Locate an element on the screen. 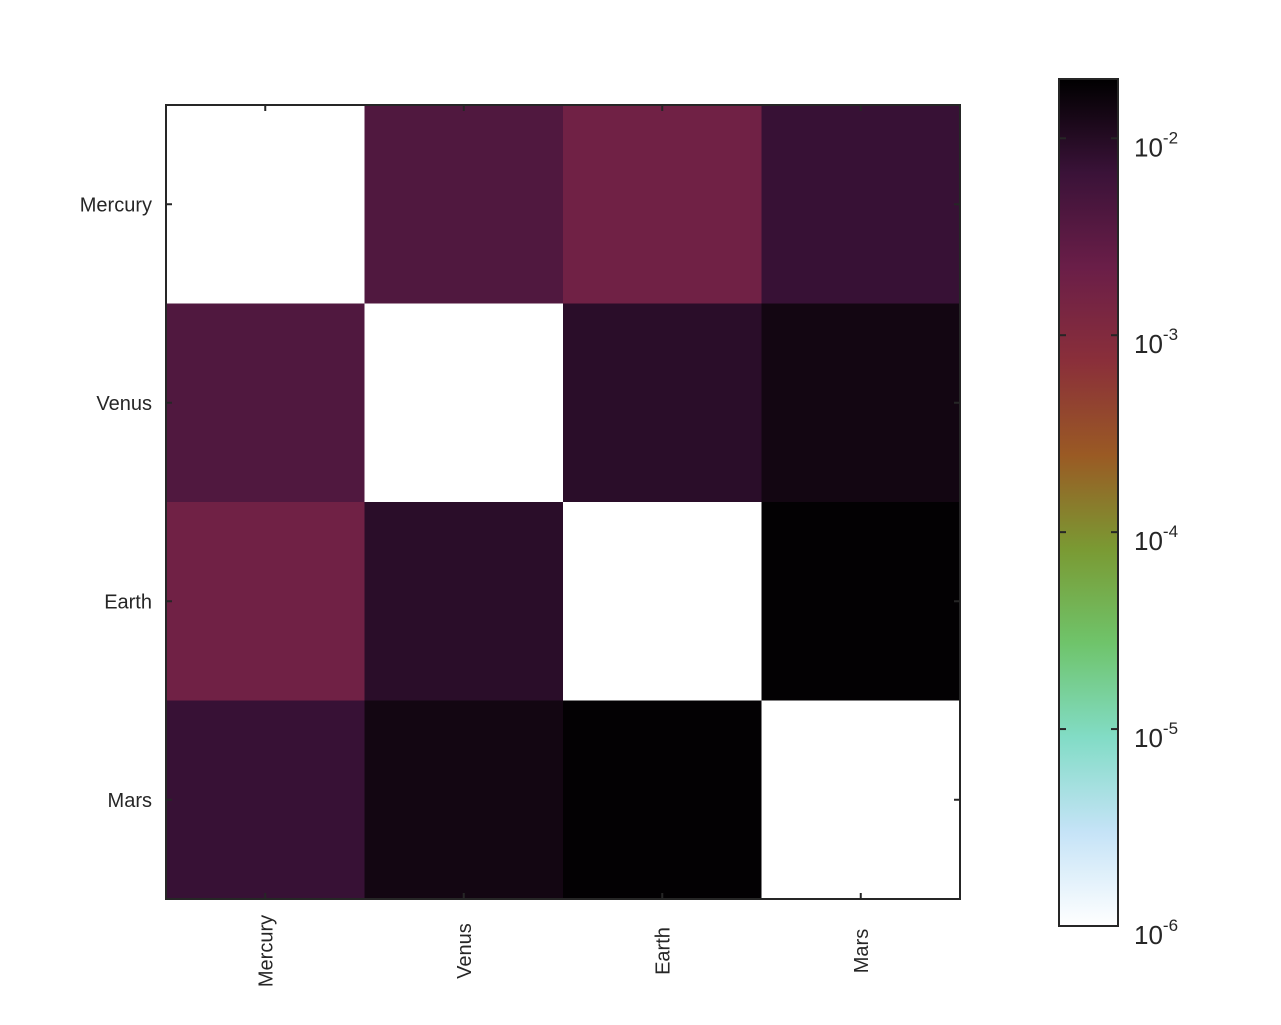 The image size is (1281, 1025). y-tick-labels: Mercury Venus Earth Mars is located at coordinates (116, 503).